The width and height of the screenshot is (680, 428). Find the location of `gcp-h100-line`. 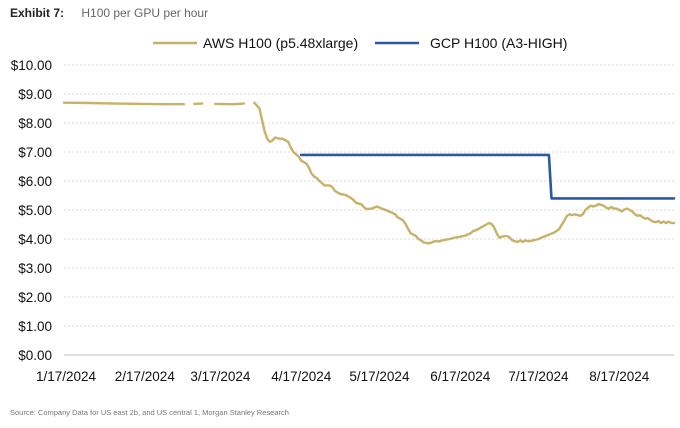

gcp-h100-line is located at coordinates (487, 176).